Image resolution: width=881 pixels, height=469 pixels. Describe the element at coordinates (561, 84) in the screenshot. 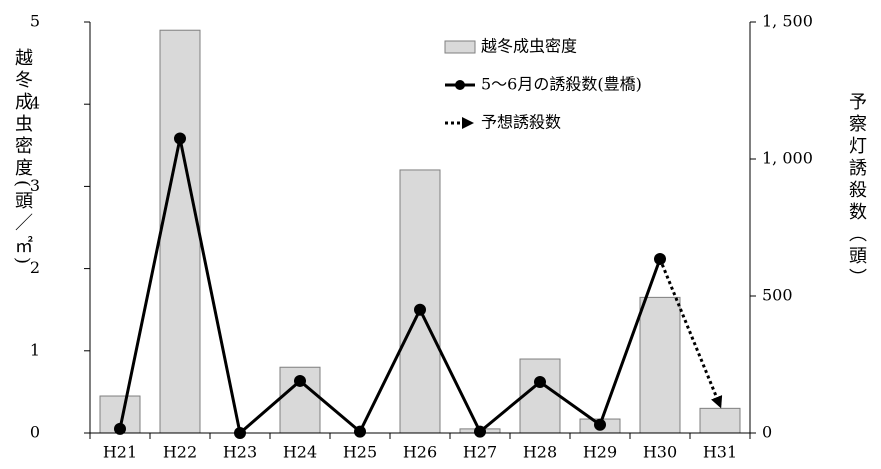

I see `legend-label: 5～6月の誘殺数(豊橋)` at that location.